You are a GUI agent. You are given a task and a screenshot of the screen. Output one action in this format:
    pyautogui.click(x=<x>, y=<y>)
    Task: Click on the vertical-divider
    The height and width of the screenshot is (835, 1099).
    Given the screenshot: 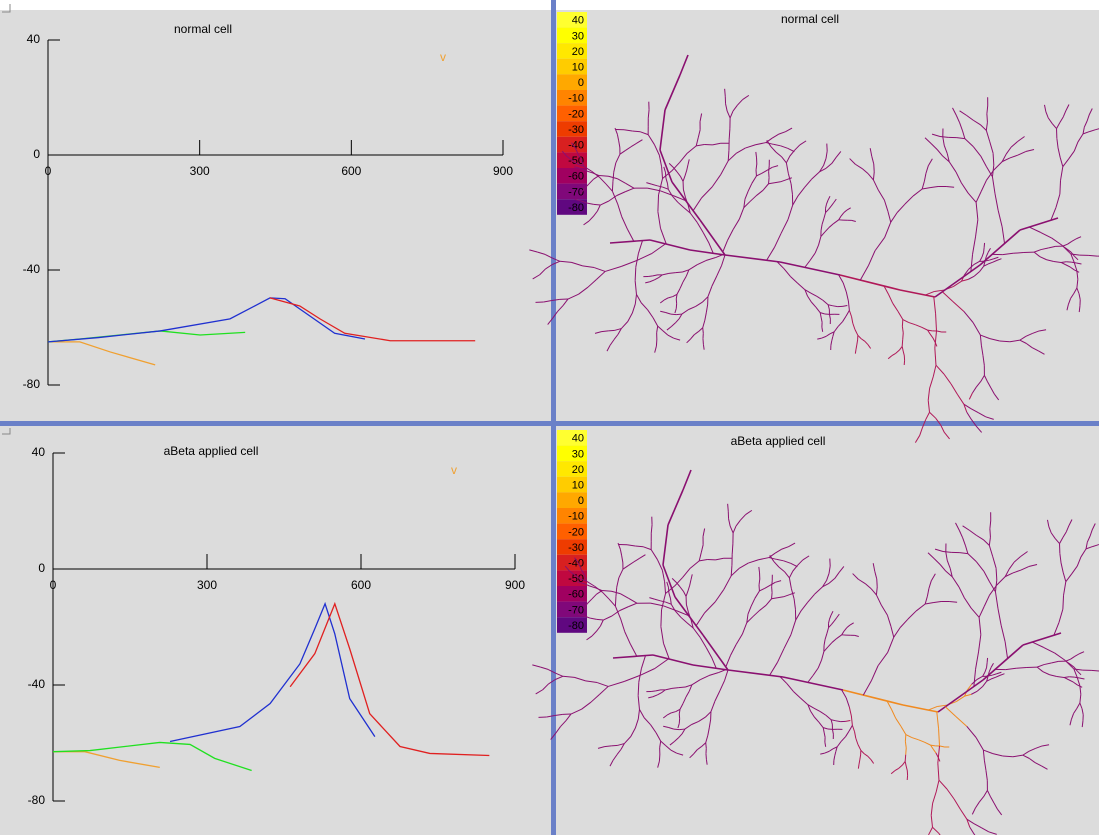 What is the action you would take?
    pyautogui.click(x=553, y=417)
    